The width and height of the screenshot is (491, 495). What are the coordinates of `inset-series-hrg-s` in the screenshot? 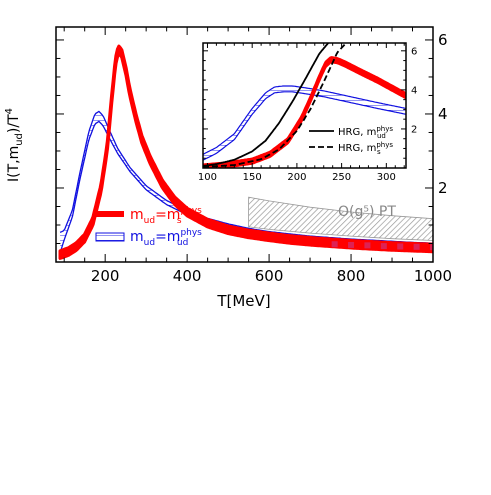 It's located at (275, 105).